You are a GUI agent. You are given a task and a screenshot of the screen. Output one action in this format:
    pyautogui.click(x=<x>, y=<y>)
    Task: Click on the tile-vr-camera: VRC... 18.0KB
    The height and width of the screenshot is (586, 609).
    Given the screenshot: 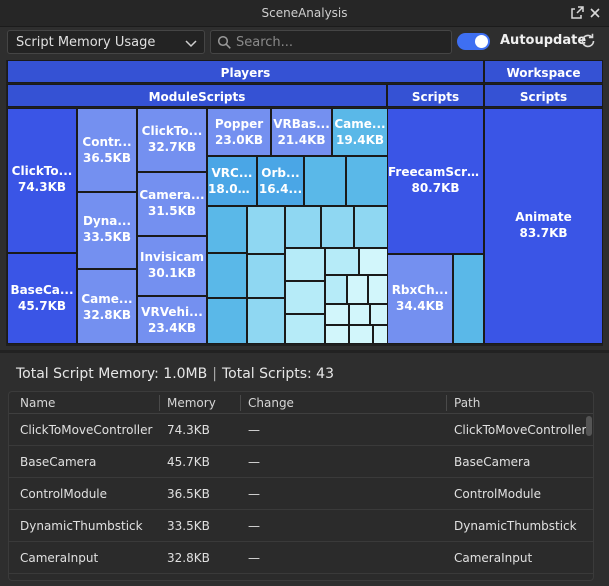 What is the action you would take?
    pyautogui.click(x=232, y=181)
    